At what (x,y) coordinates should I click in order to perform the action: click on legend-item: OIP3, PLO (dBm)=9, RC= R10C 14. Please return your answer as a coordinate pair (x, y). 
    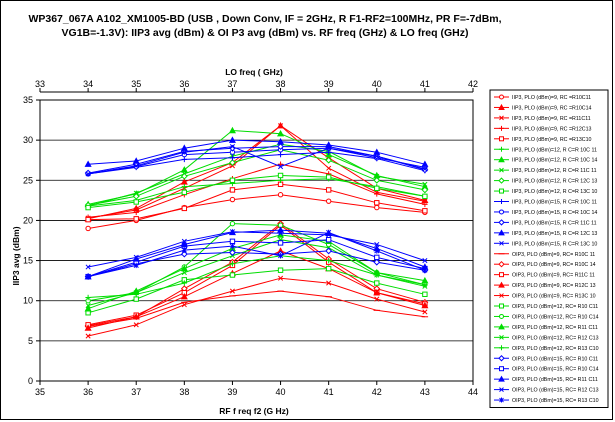
    Looking at the image, I should click on (545, 264).